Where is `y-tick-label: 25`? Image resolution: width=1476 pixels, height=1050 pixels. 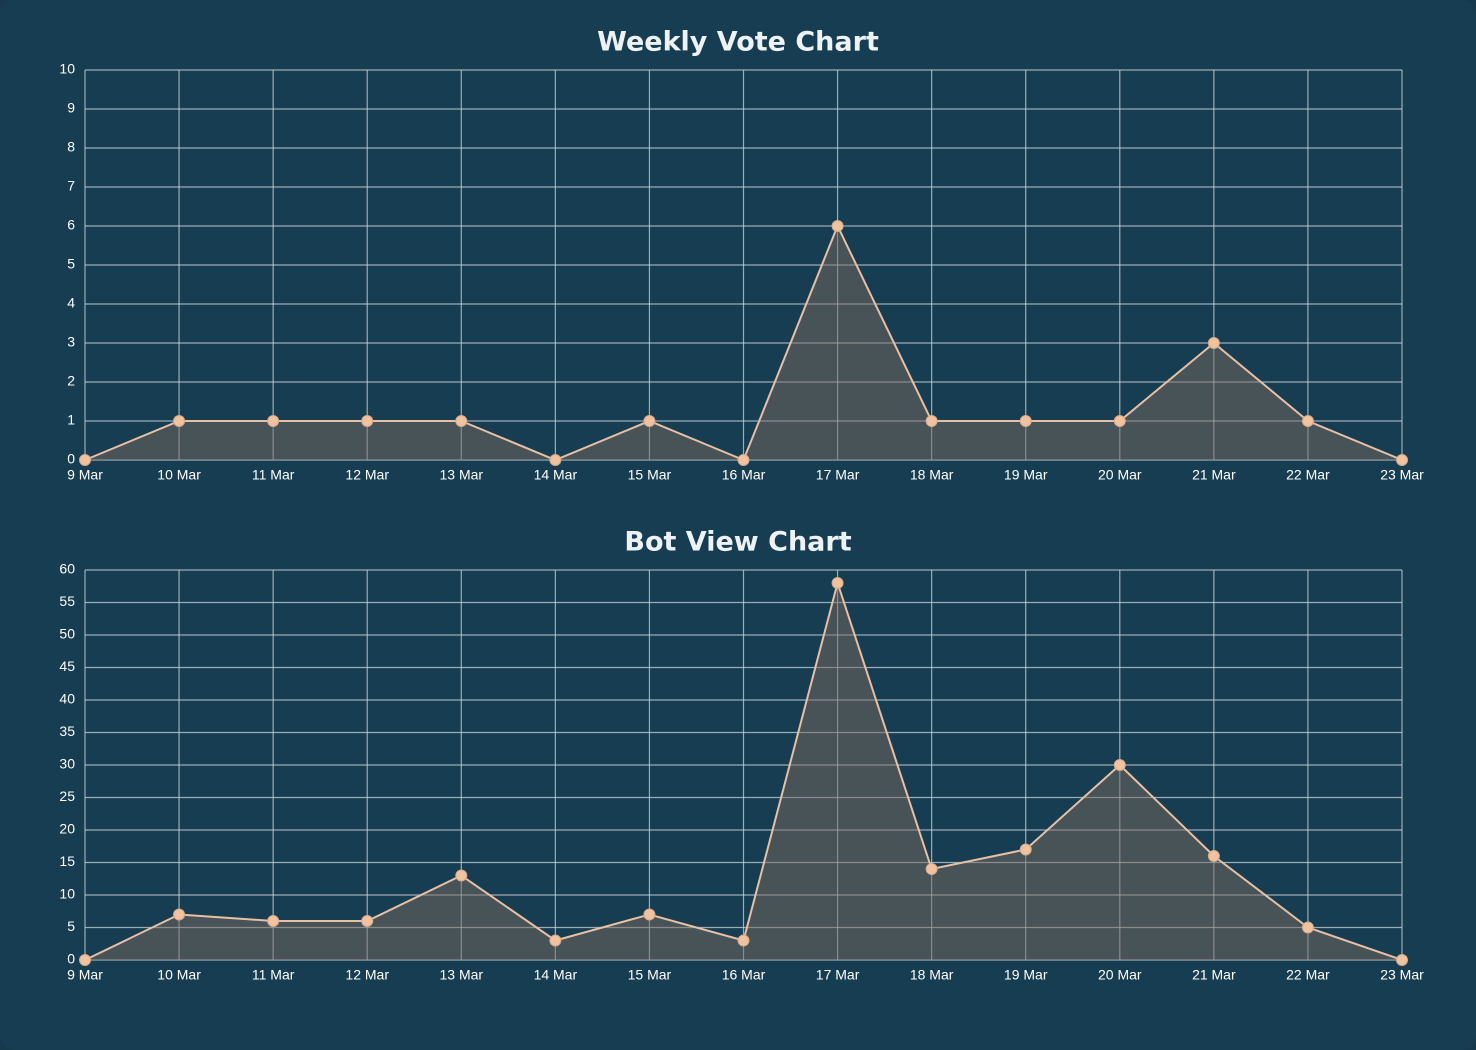
y-tick-label: 25 is located at coordinates (67, 796).